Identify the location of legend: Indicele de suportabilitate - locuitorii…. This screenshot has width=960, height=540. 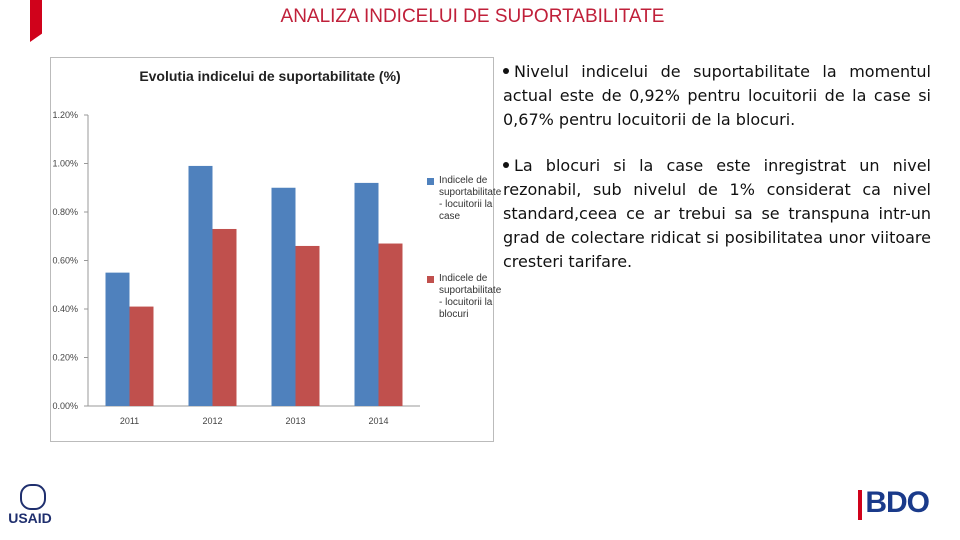
(464, 273).